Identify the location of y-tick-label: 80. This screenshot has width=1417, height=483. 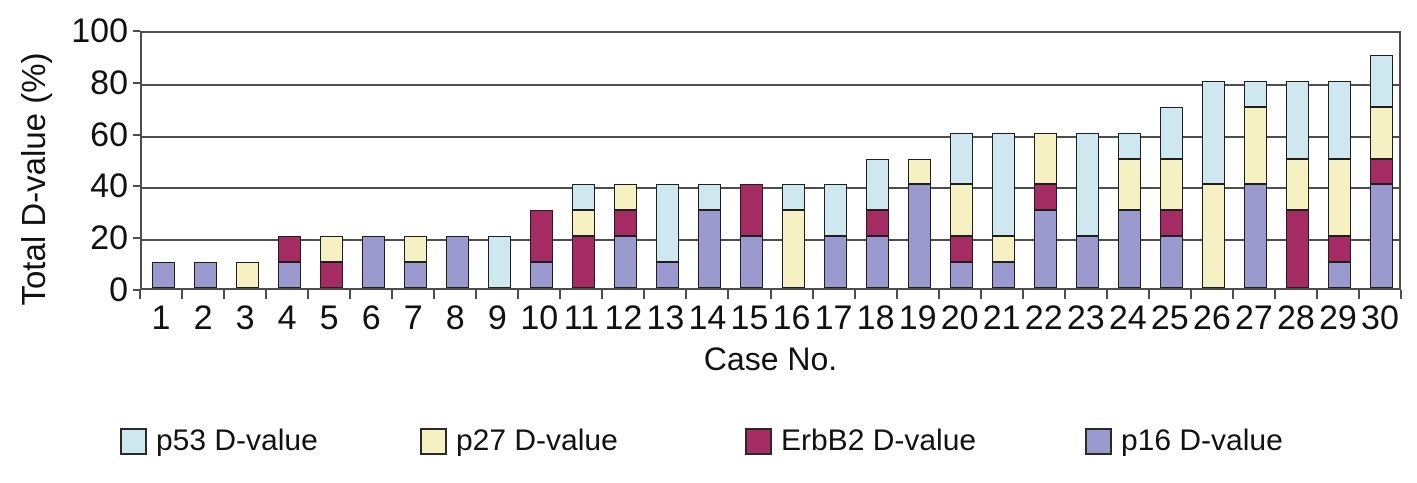
(109, 82).